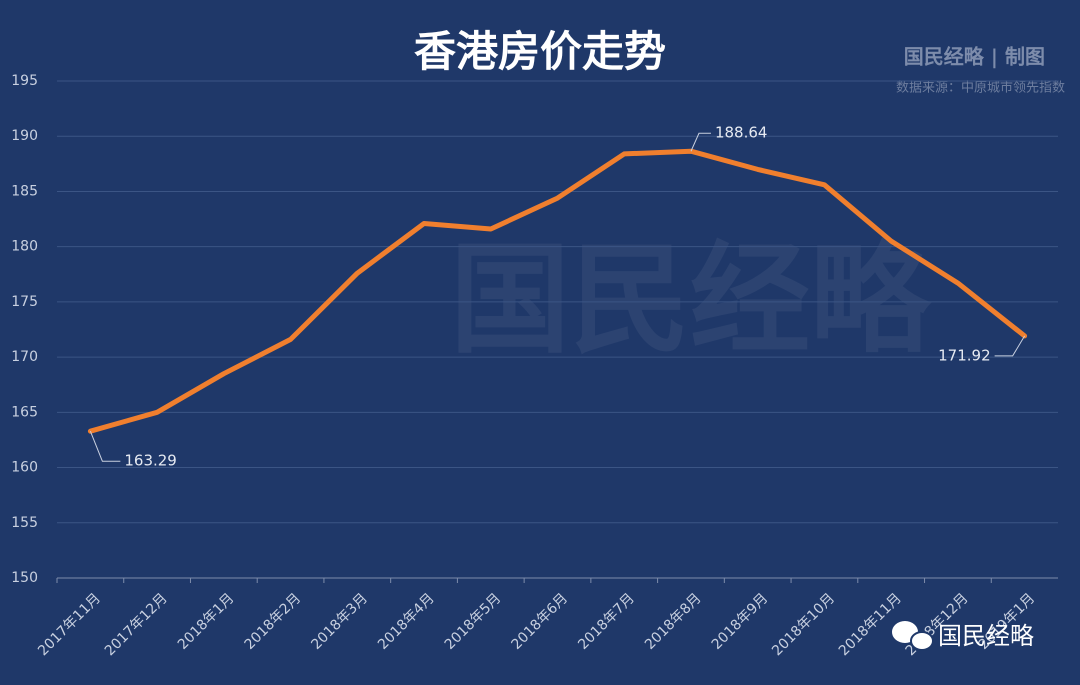  Describe the element at coordinates (24, 578) in the screenshot. I see `y-tick-label: 150` at that location.